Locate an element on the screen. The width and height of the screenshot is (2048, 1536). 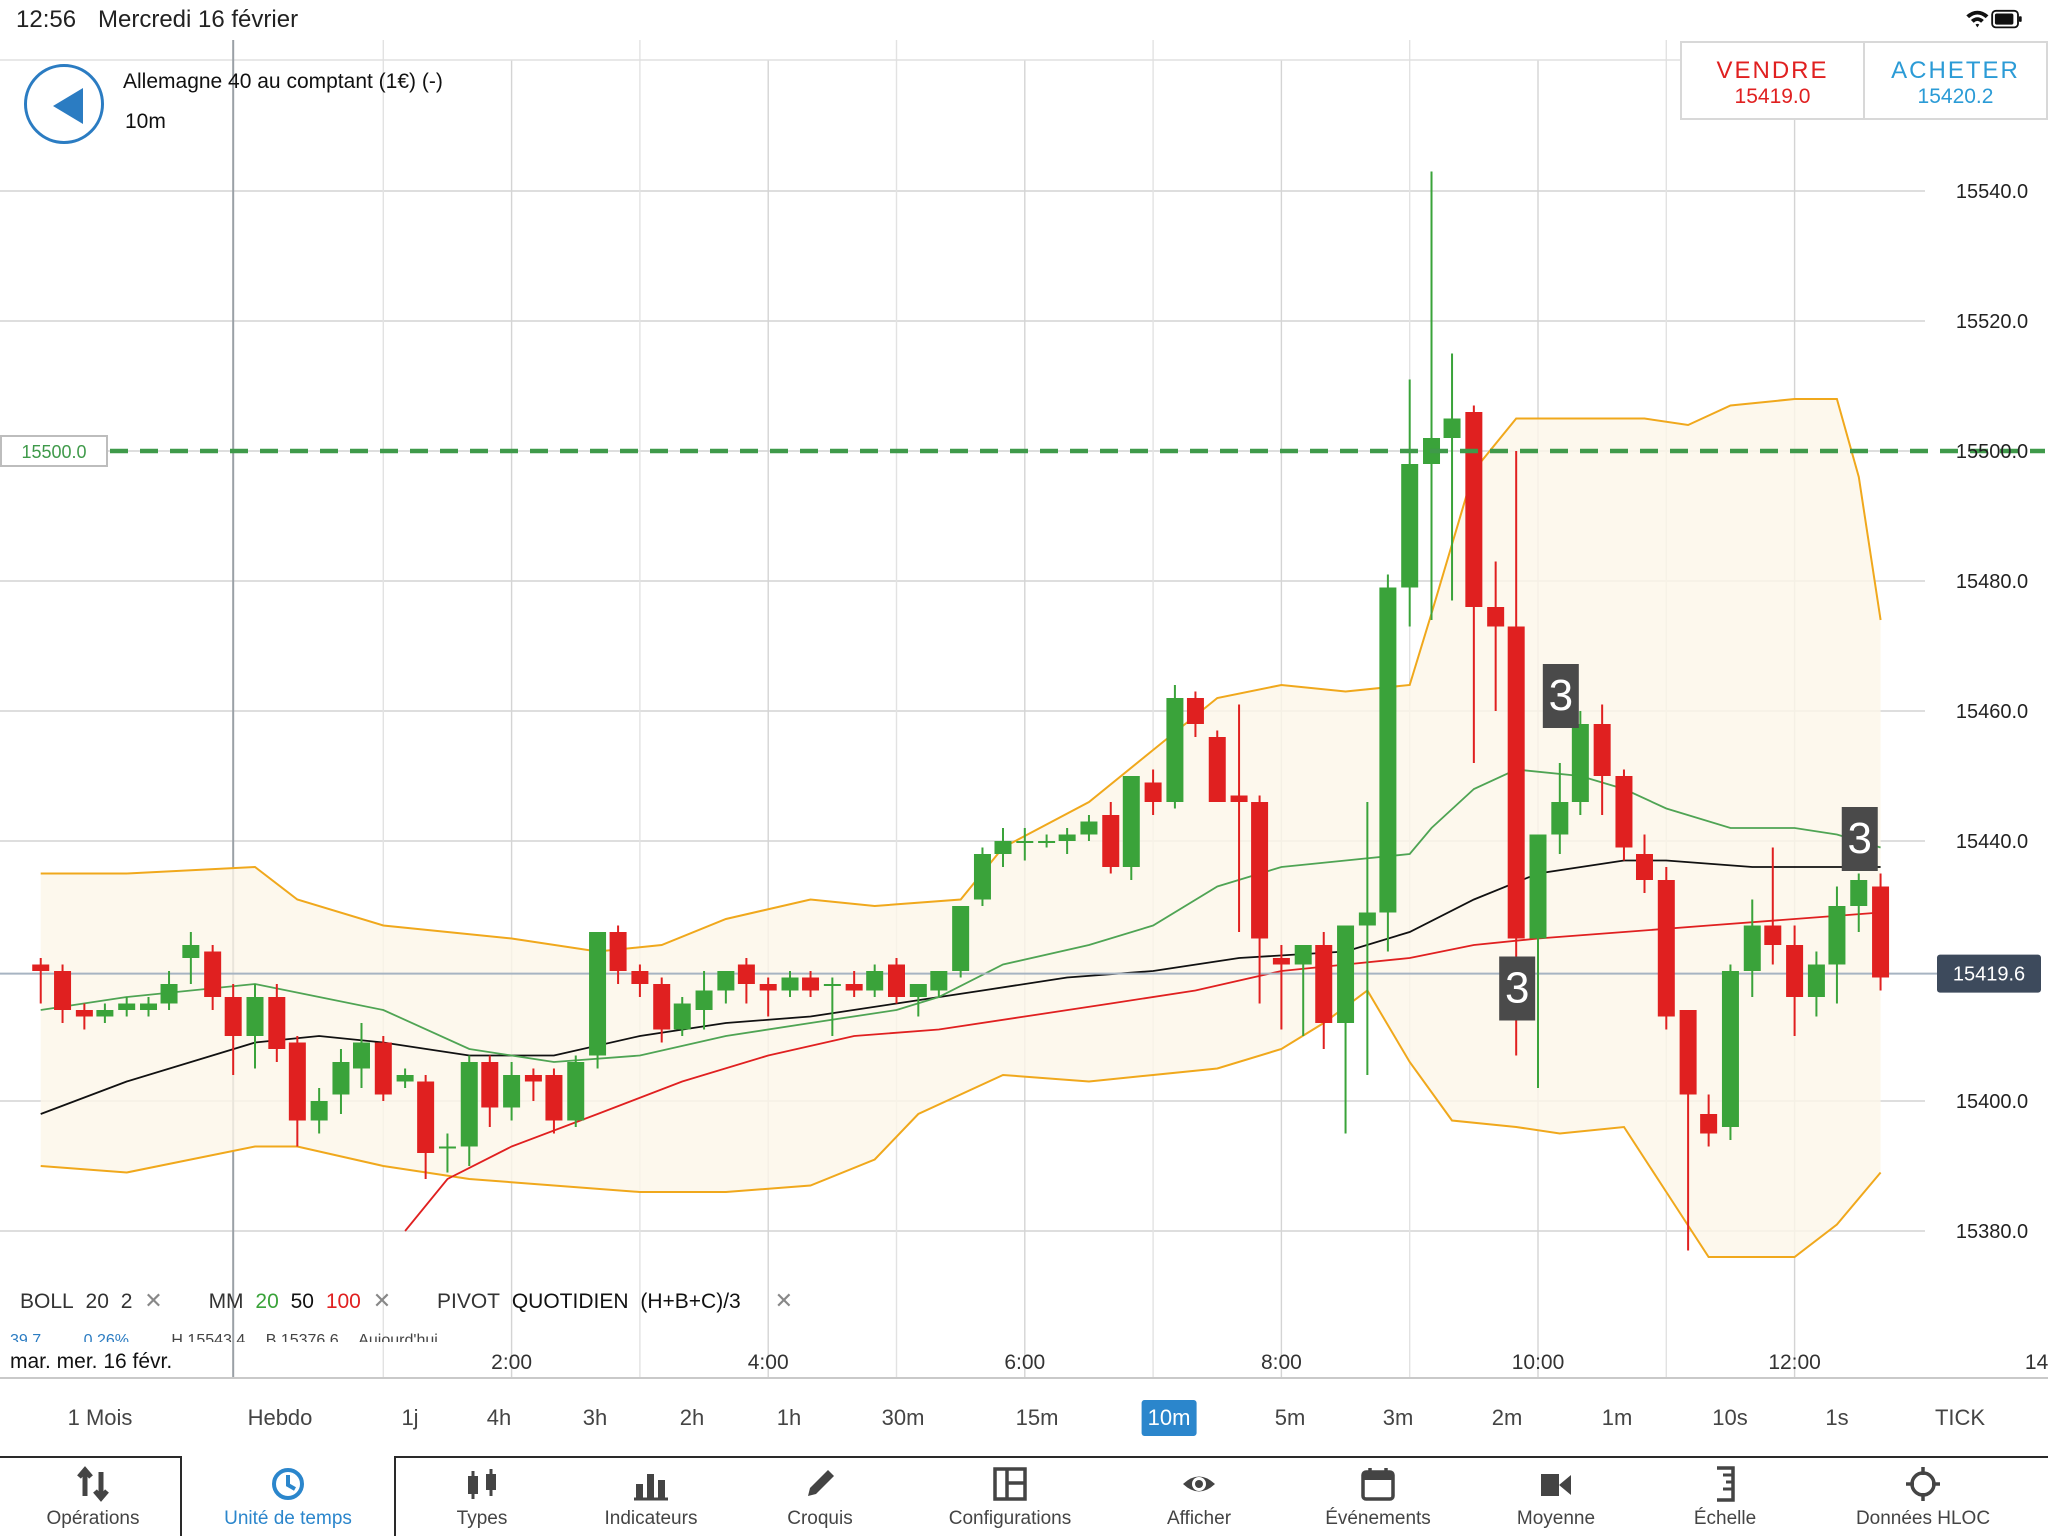
sell-button: VENDRE 15419.0 is located at coordinates (1772, 80).